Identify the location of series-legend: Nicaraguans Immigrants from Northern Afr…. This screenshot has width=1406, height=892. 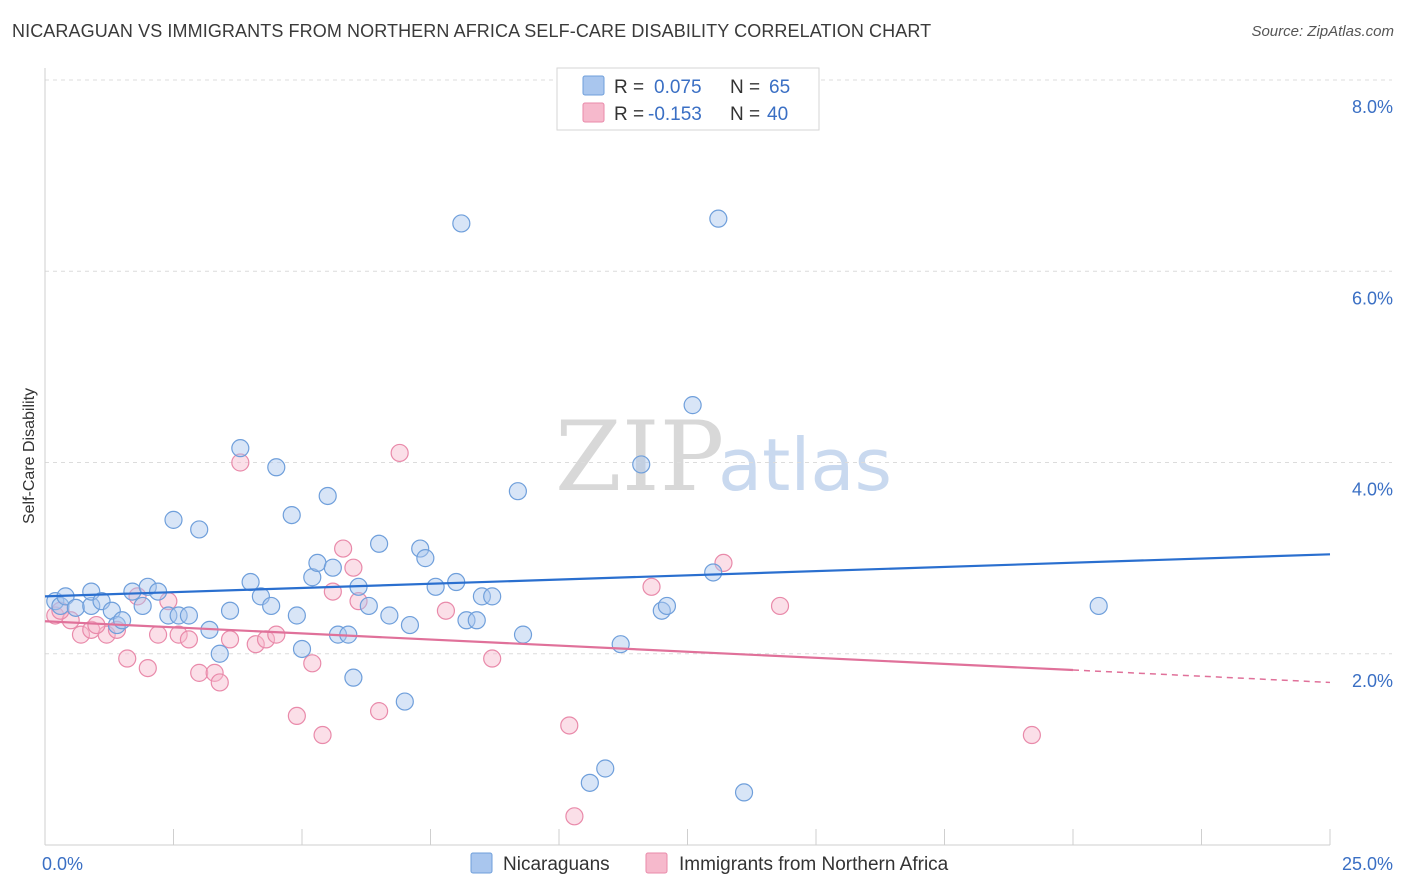
(709, 863).